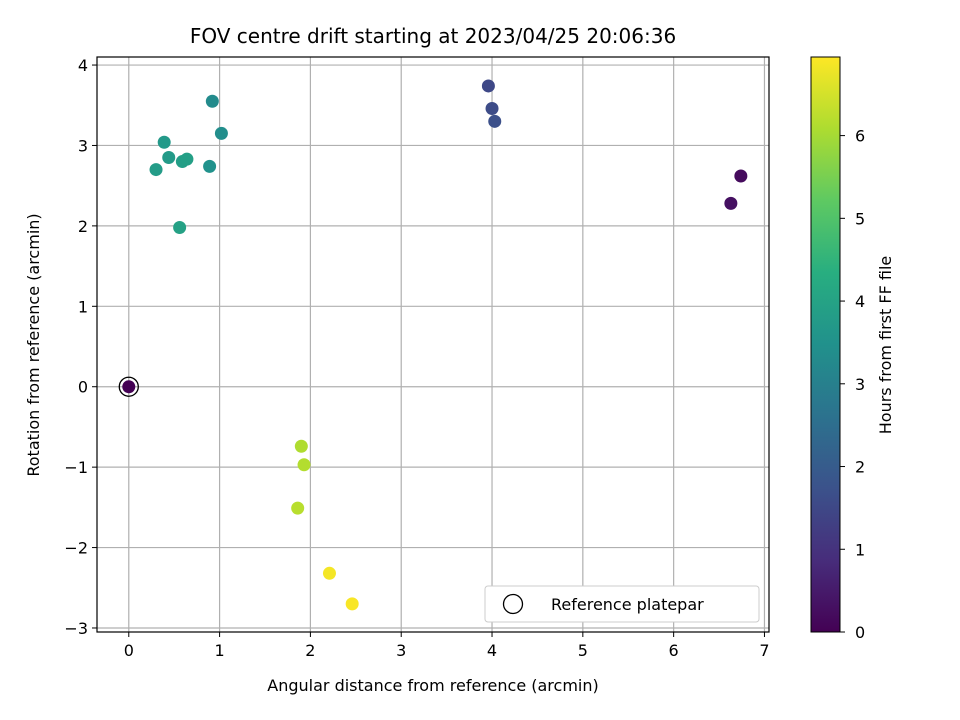  Describe the element at coordinates (447, 646) in the screenshot. I see `x-axis-ticks: 0 1 2 3 4 5 6 7` at that location.